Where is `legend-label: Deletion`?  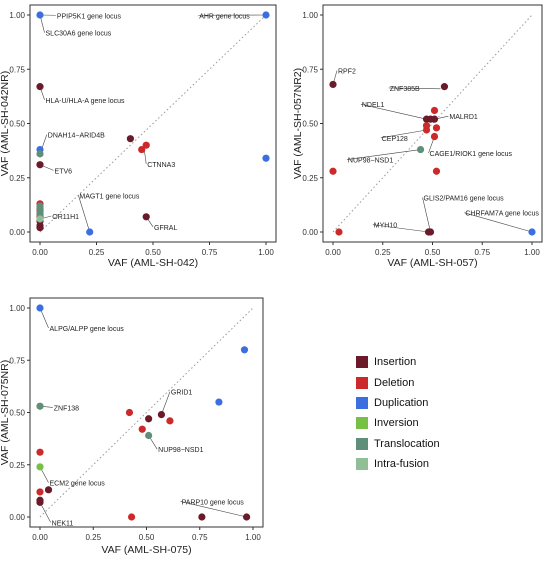 legend-label: Deletion is located at coordinates (394, 382).